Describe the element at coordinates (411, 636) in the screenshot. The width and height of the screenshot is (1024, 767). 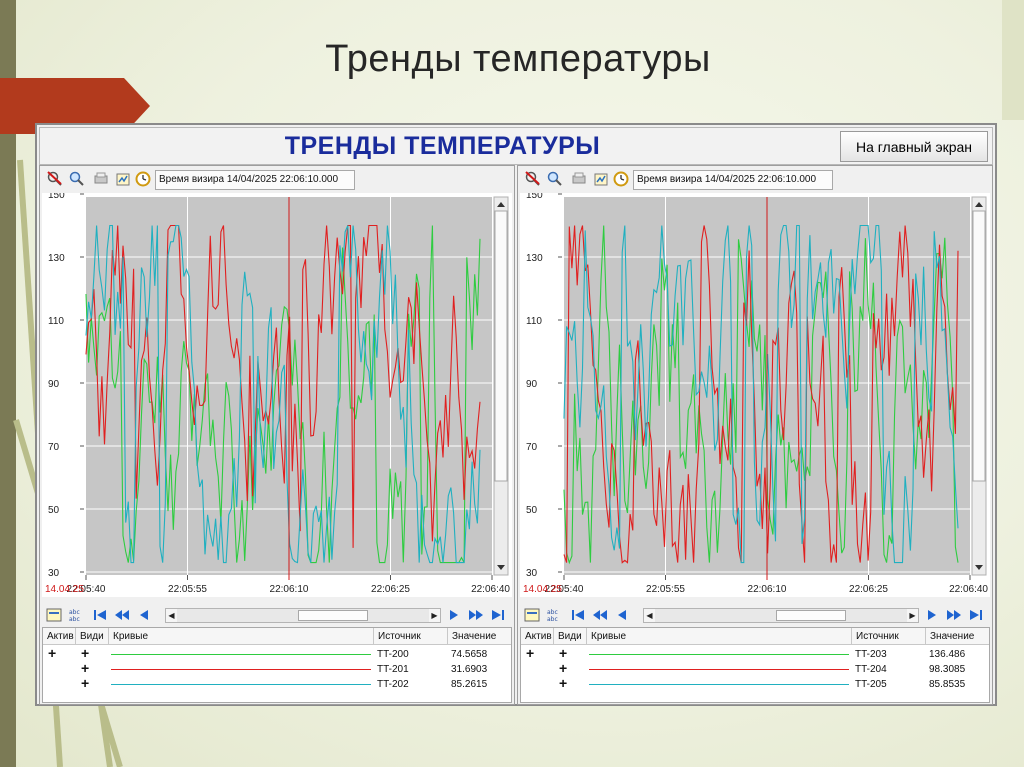
I see `col-source: Источник` at that location.